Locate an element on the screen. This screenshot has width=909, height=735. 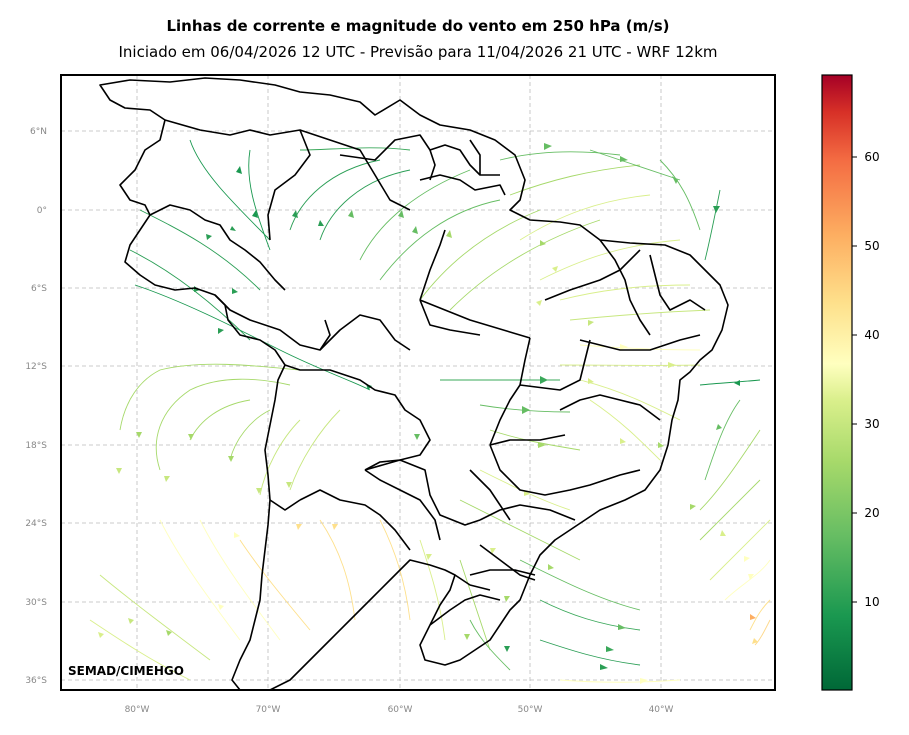
lat-label: 12°S is located at coordinates (36, 367).